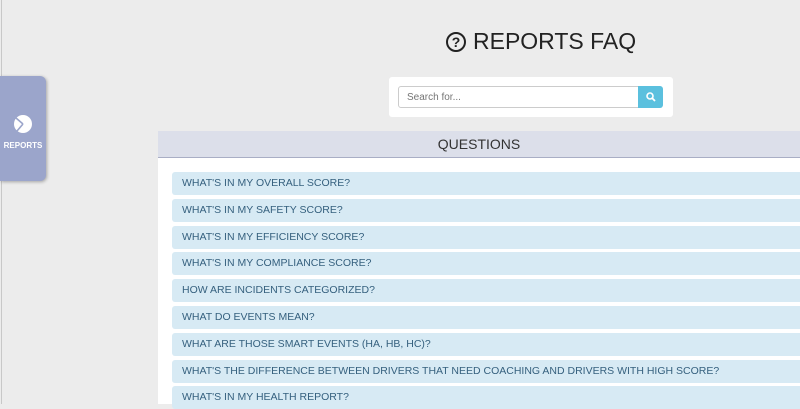 This screenshot has height=409, width=800. I want to click on search-button, so click(650, 97).